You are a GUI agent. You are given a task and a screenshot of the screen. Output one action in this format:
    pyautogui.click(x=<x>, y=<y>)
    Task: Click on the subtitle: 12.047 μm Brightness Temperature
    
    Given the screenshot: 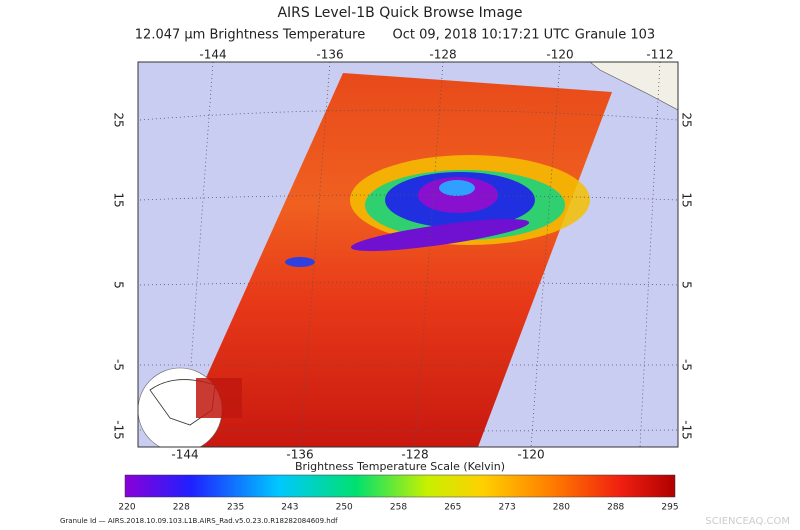 What is the action you would take?
    pyautogui.click(x=250, y=35)
    